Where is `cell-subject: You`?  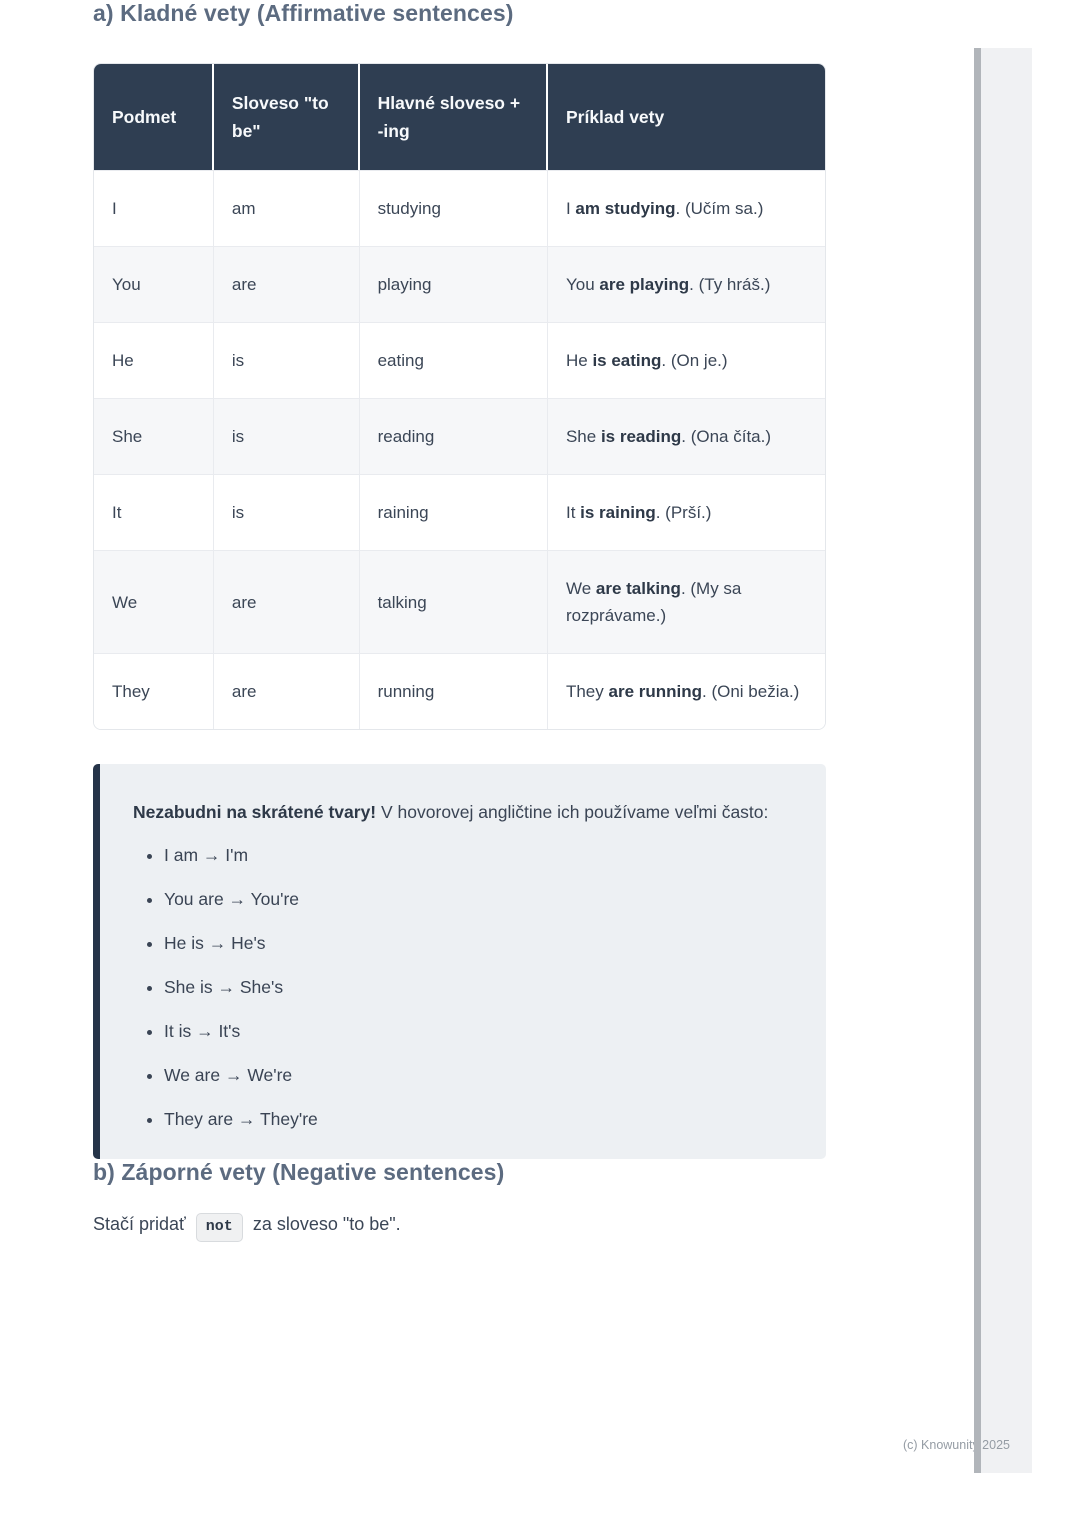
cell-subject: You is located at coordinates (154, 284).